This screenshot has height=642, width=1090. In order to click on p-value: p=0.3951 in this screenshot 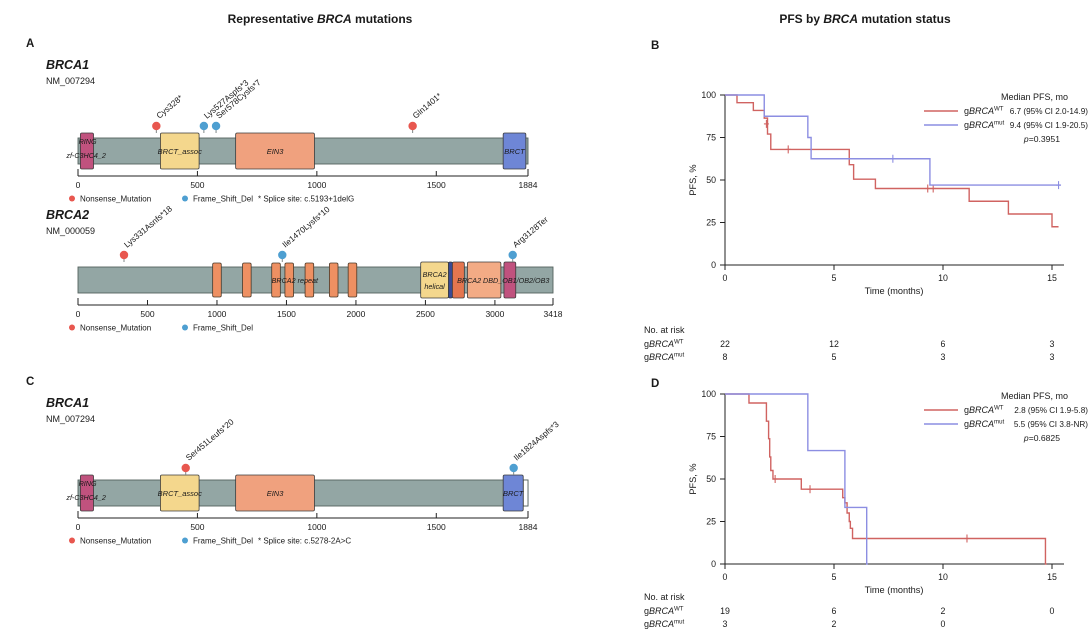, I will do `click(1041, 139)`.